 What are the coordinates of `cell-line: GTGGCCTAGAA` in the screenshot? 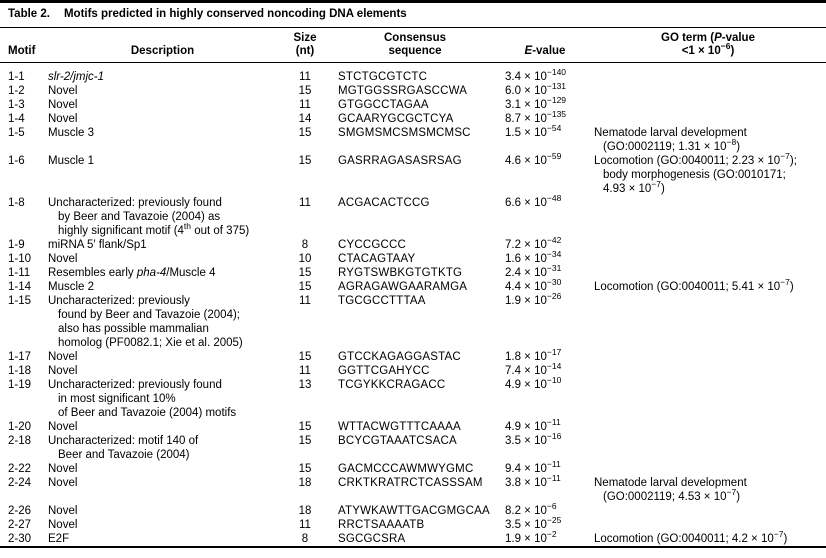 It's located at (383, 105).